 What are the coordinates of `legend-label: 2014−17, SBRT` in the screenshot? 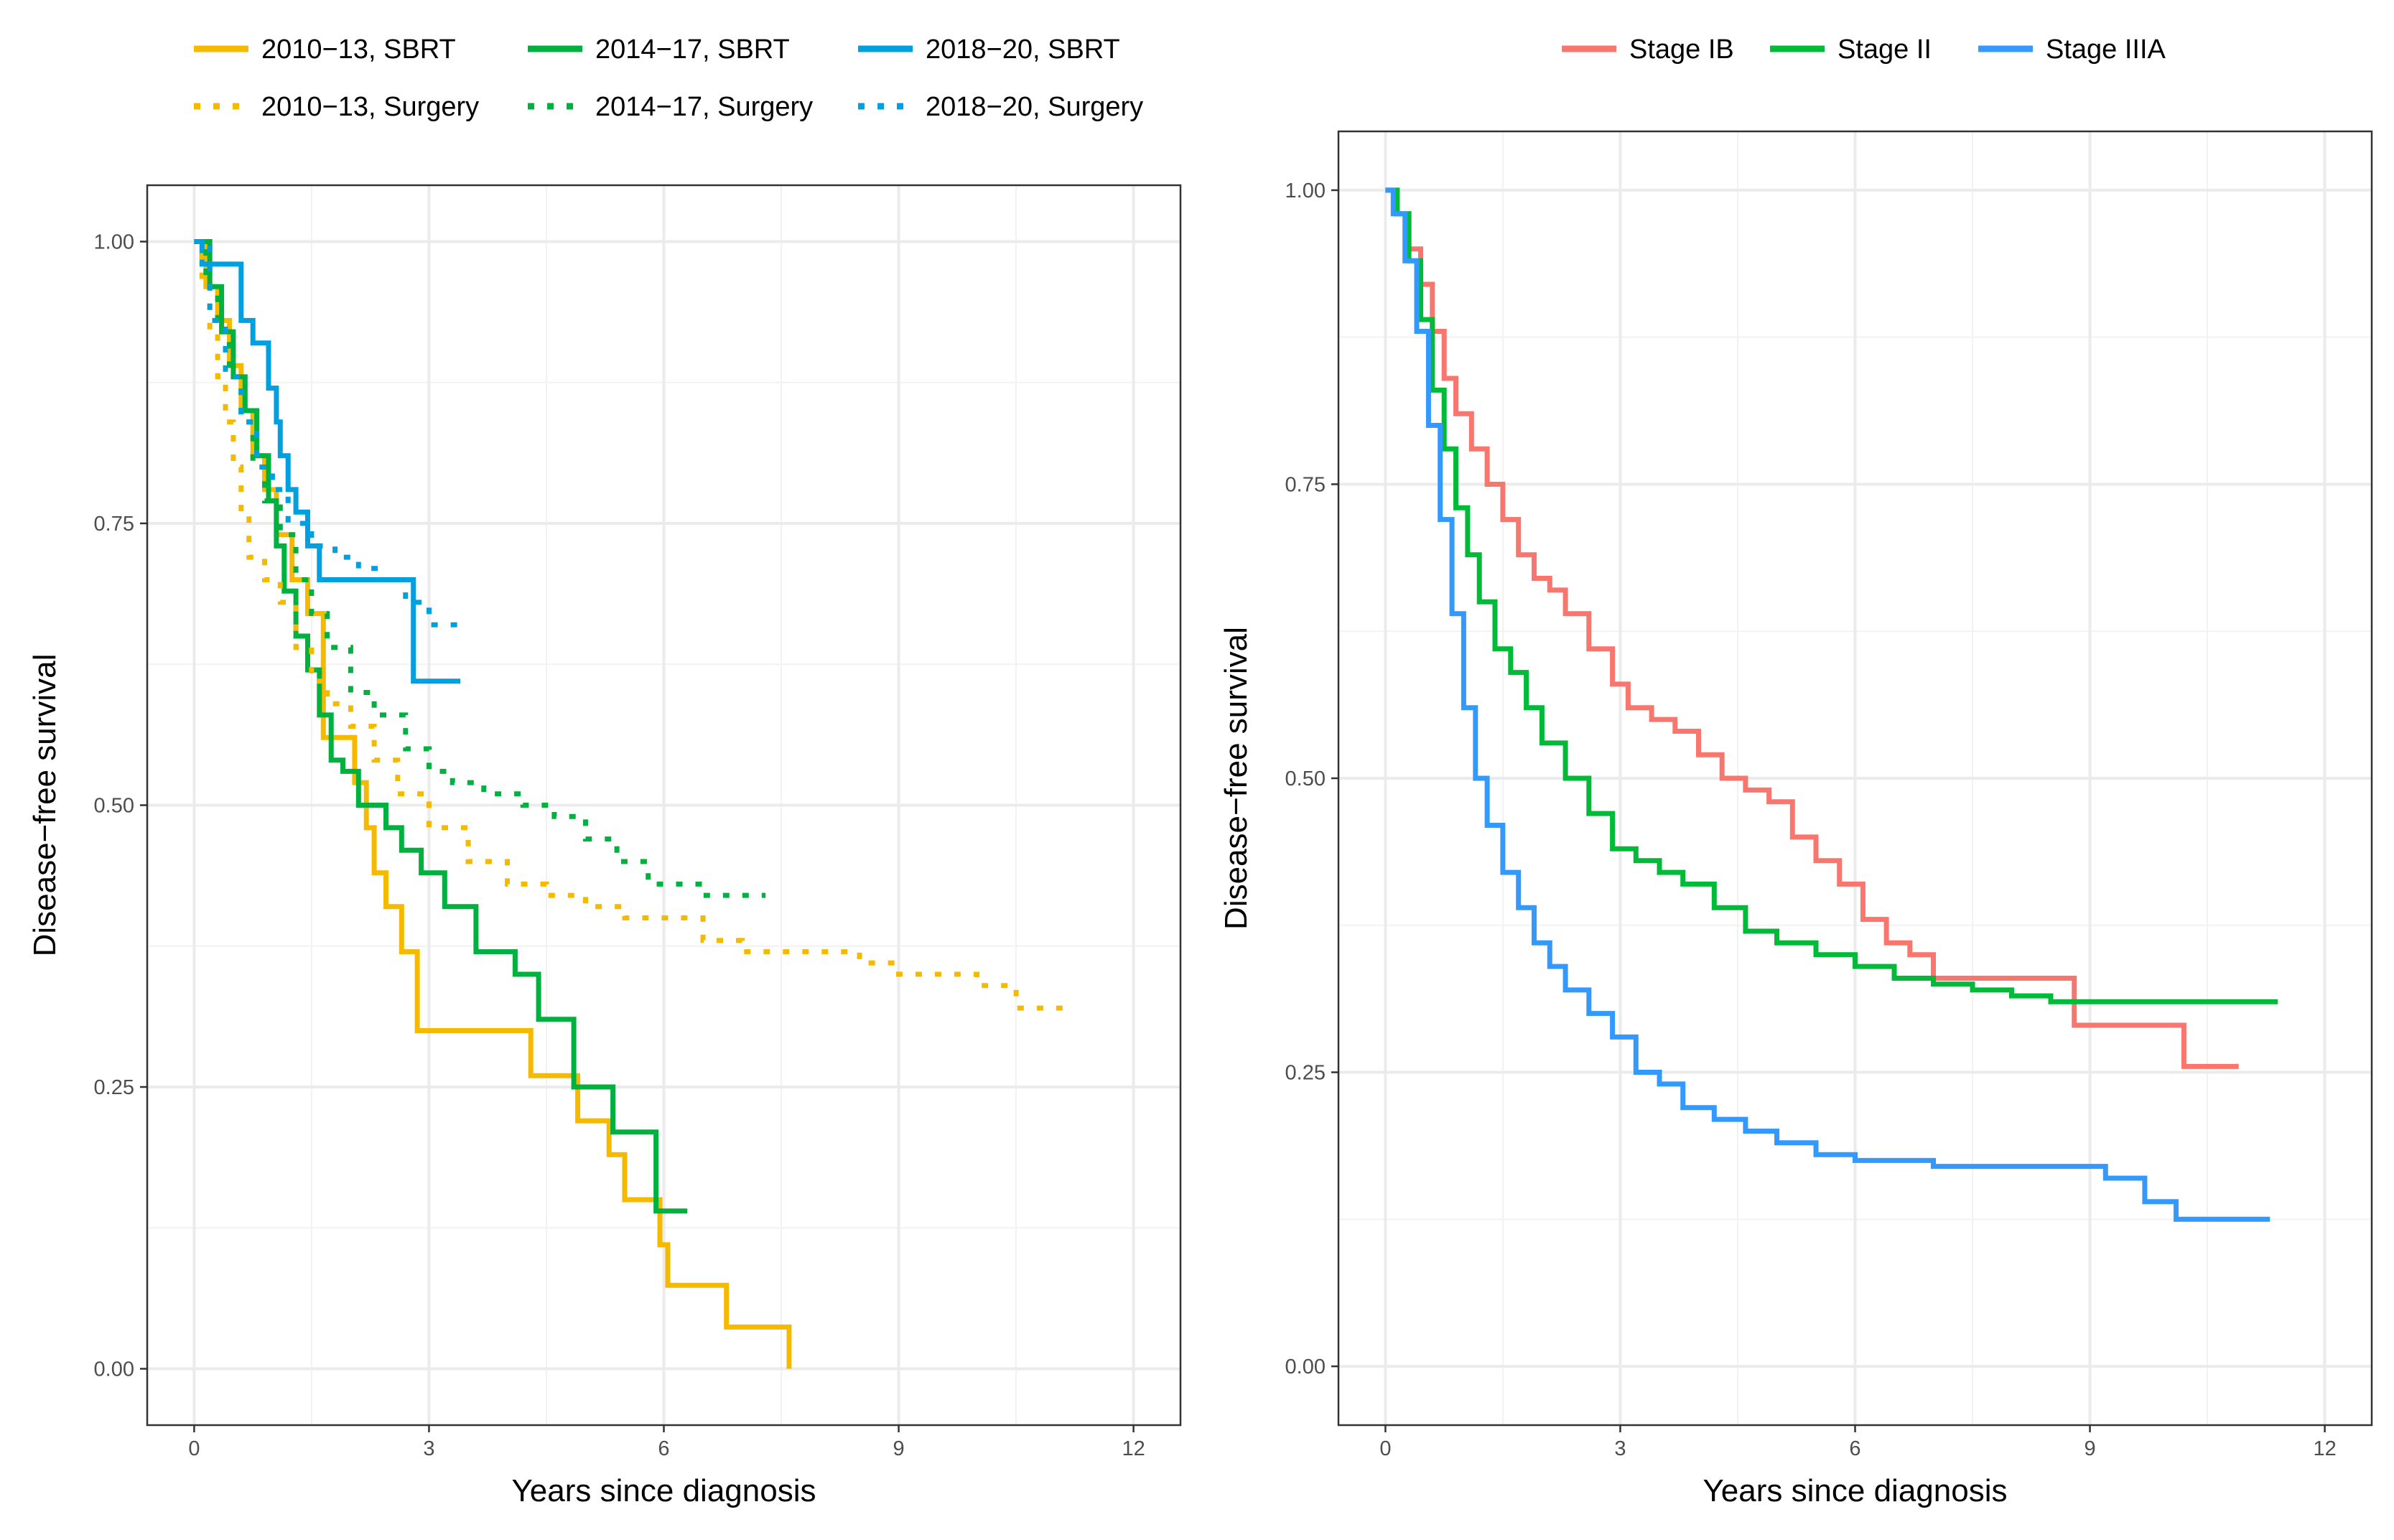 It's located at (692, 49).